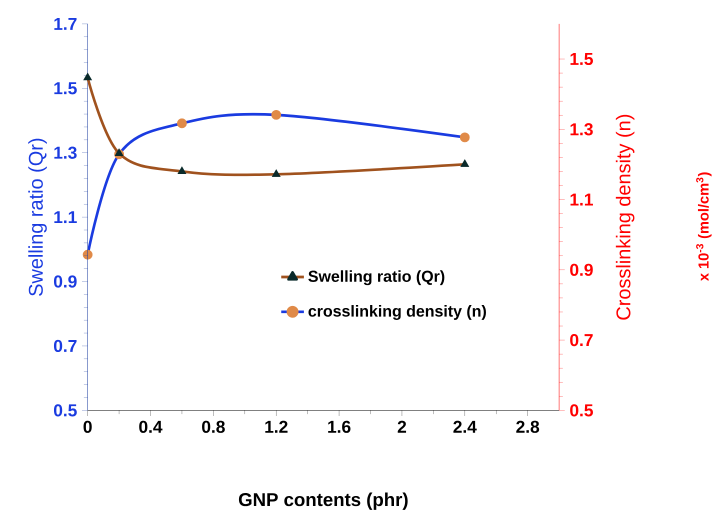 This screenshot has width=716, height=532. What do you see at coordinates (276, 426) in the screenshot?
I see `x-tick-label: 1.2` at bounding box center [276, 426].